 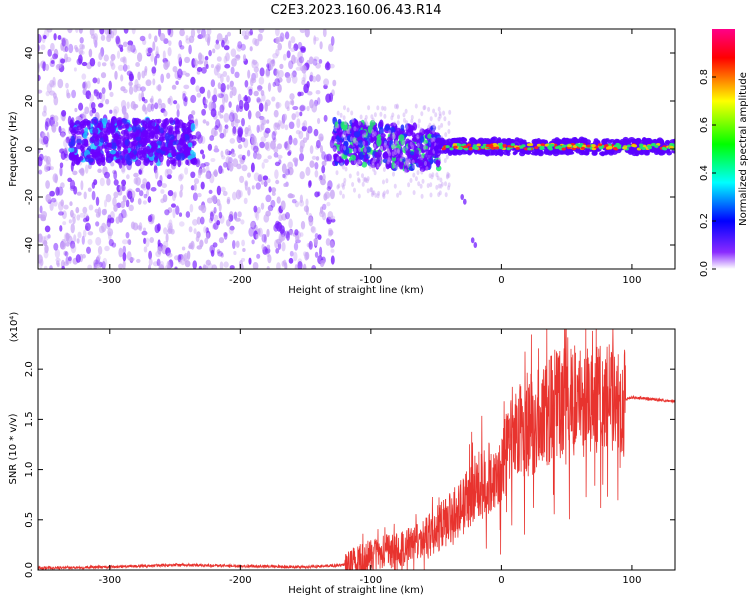 I want to click on snr-xtick-label: -300, so click(x=109, y=580).